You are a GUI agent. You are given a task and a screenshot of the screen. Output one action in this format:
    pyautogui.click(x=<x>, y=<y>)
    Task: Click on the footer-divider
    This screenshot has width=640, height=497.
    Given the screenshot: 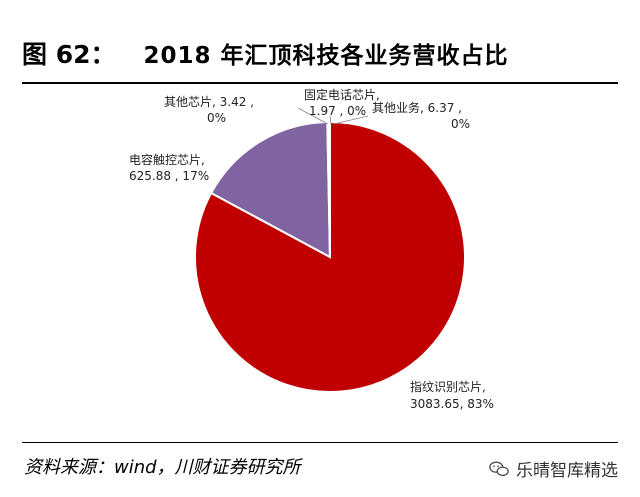 What is the action you would take?
    pyautogui.click(x=320, y=442)
    